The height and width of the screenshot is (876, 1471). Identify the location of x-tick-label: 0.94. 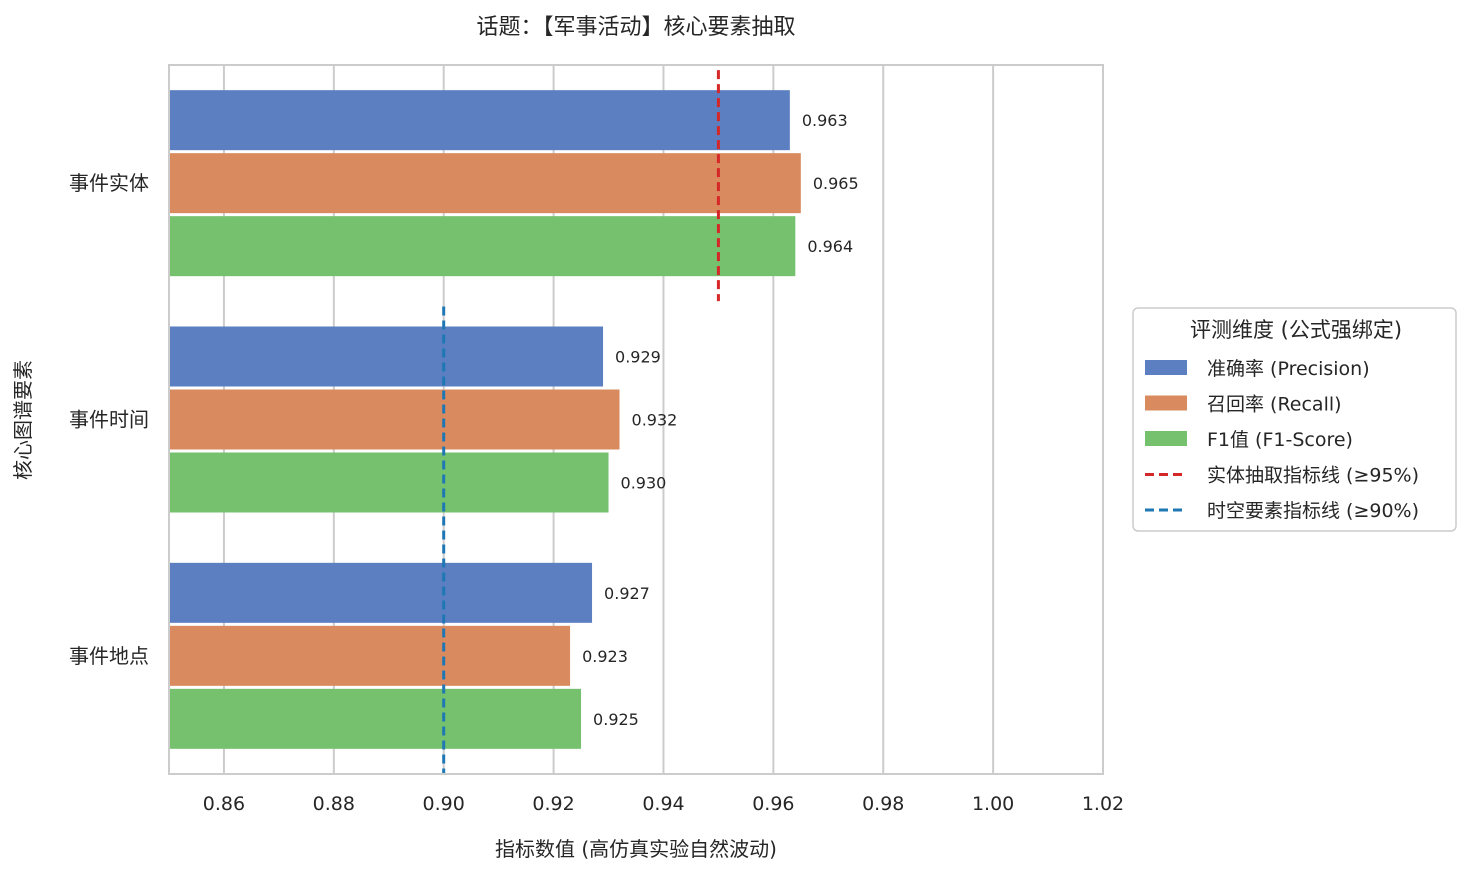
(663, 804).